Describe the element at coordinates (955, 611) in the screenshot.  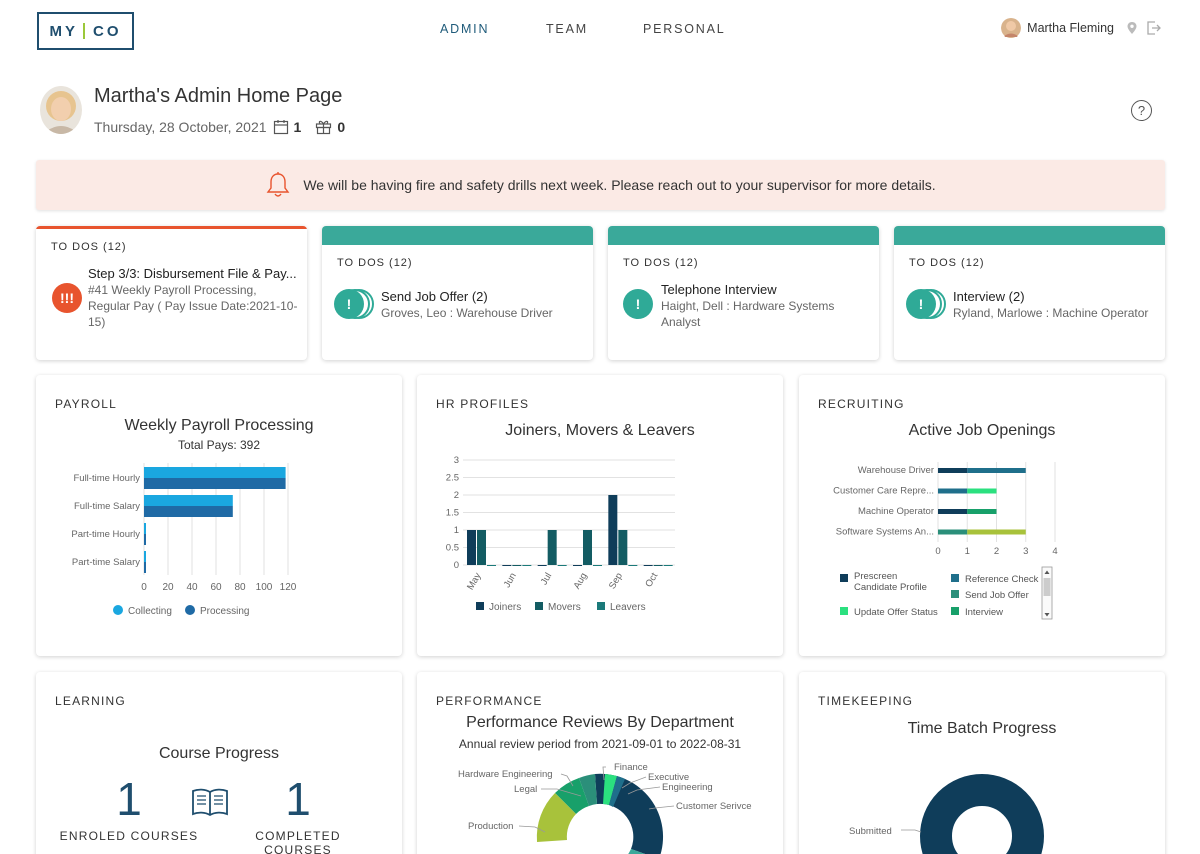
I see `legend-interview-icon` at that location.